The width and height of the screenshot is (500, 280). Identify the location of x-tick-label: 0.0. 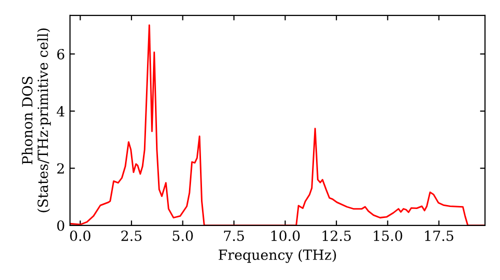
(80, 236).